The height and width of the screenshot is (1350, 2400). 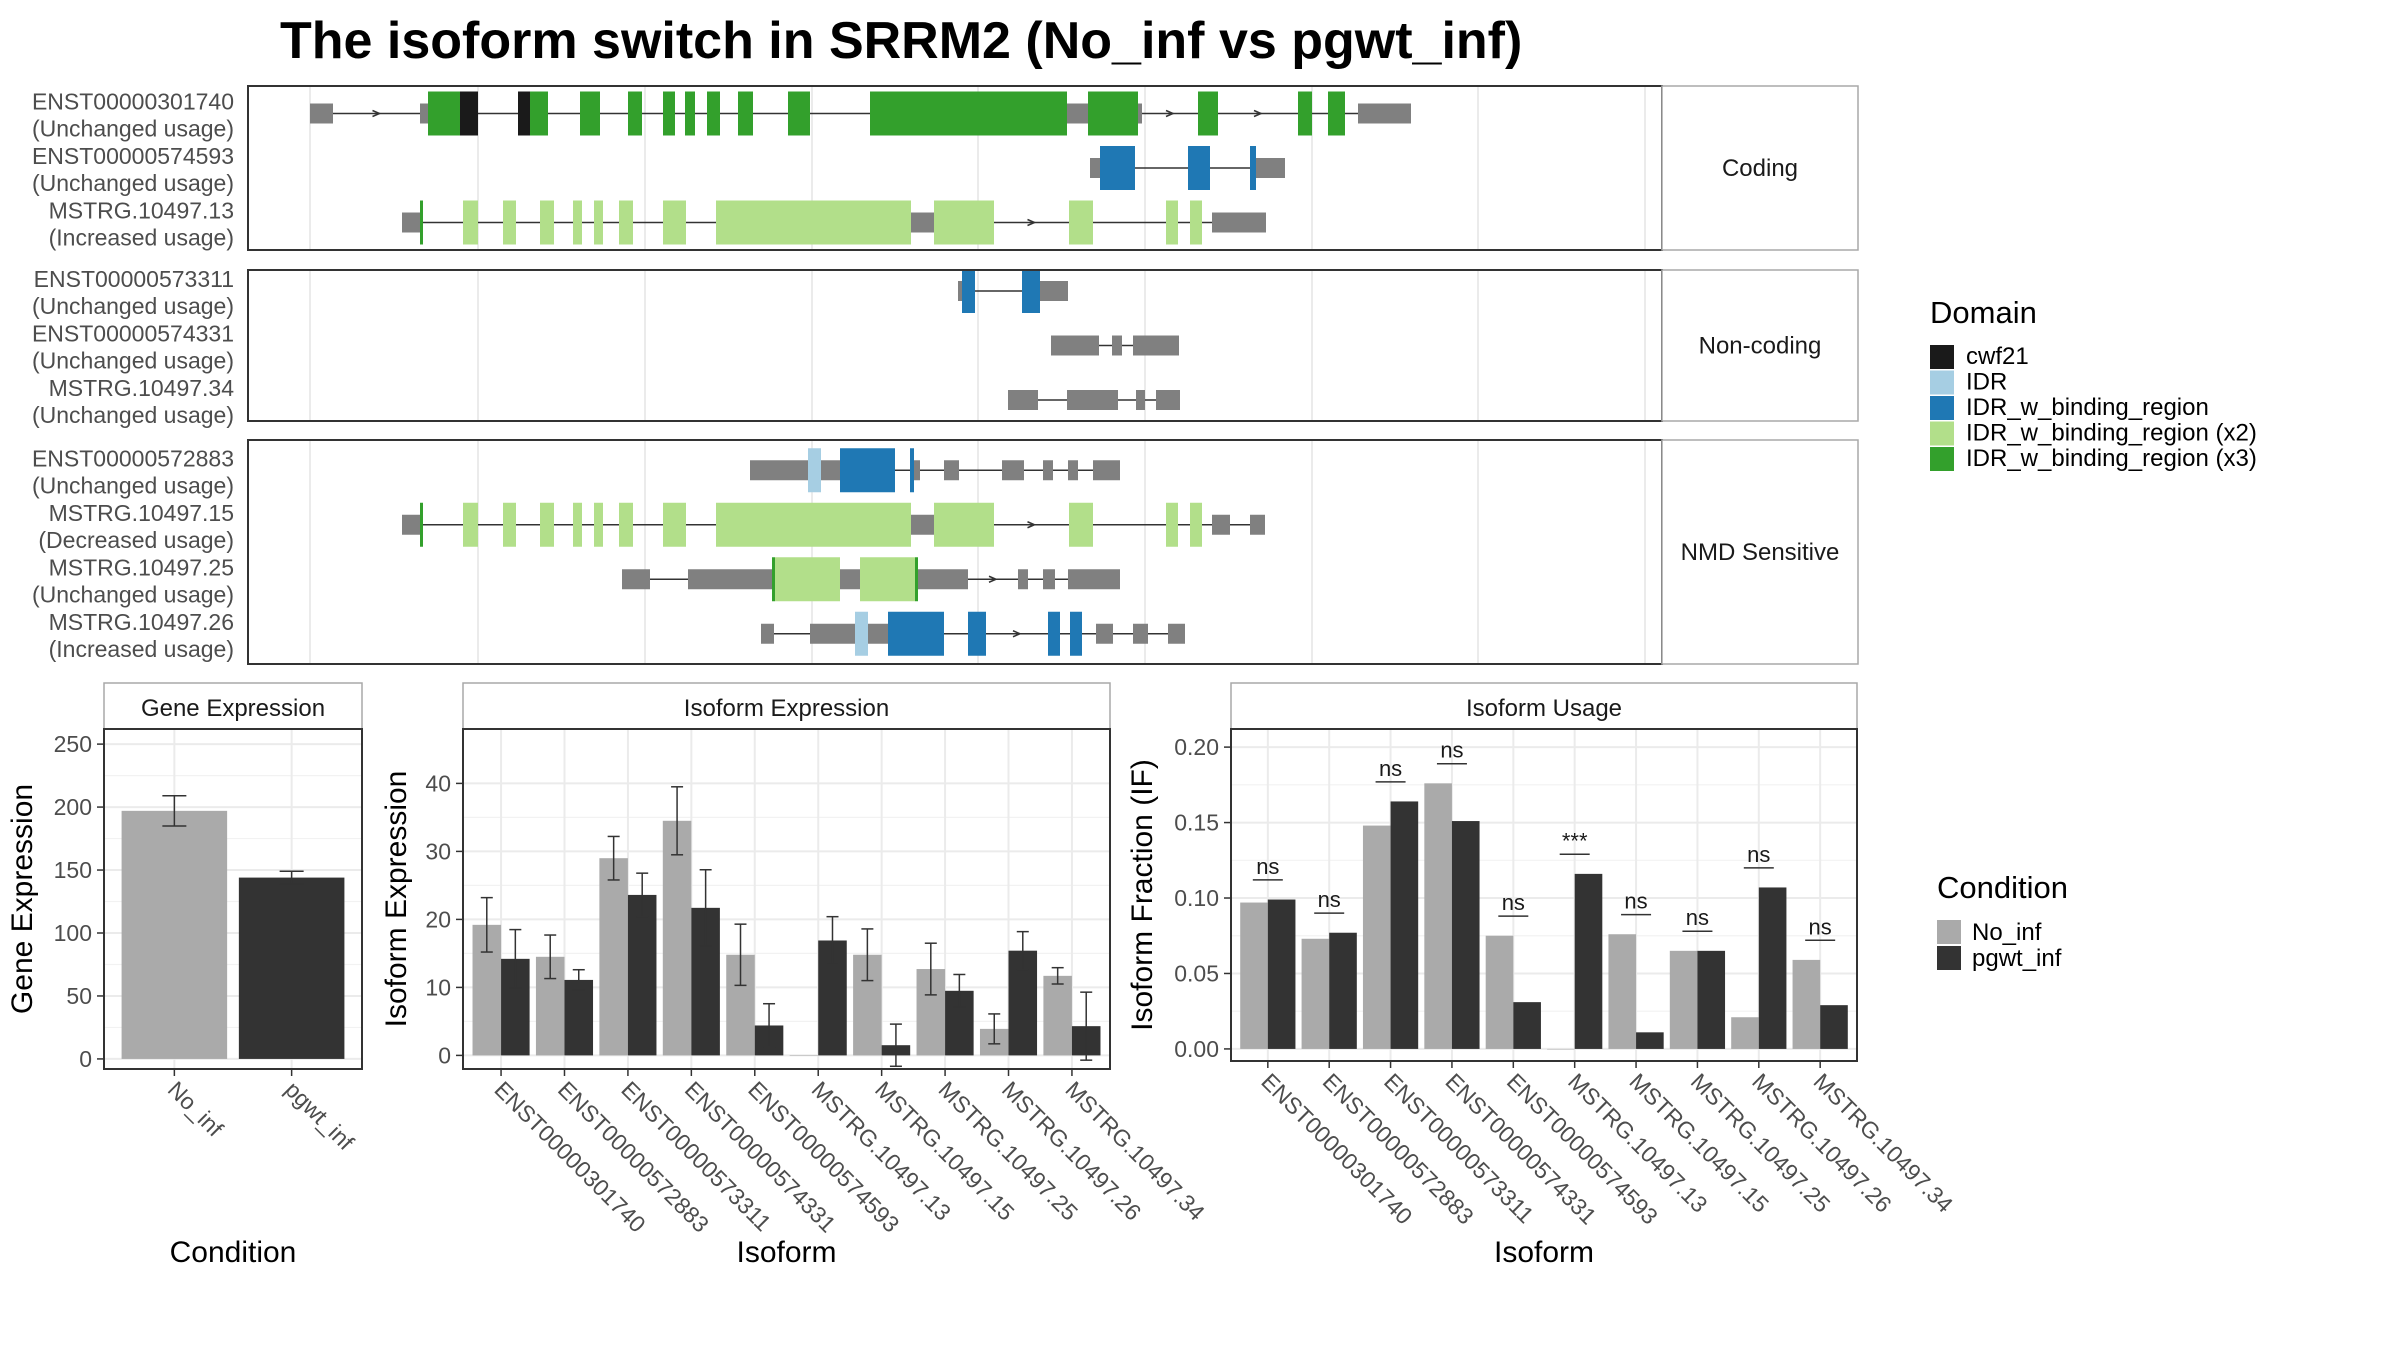 What do you see at coordinates (133, 334) in the screenshot?
I see `transcript-id-label: ENST00000574331` at bounding box center [133, 334].